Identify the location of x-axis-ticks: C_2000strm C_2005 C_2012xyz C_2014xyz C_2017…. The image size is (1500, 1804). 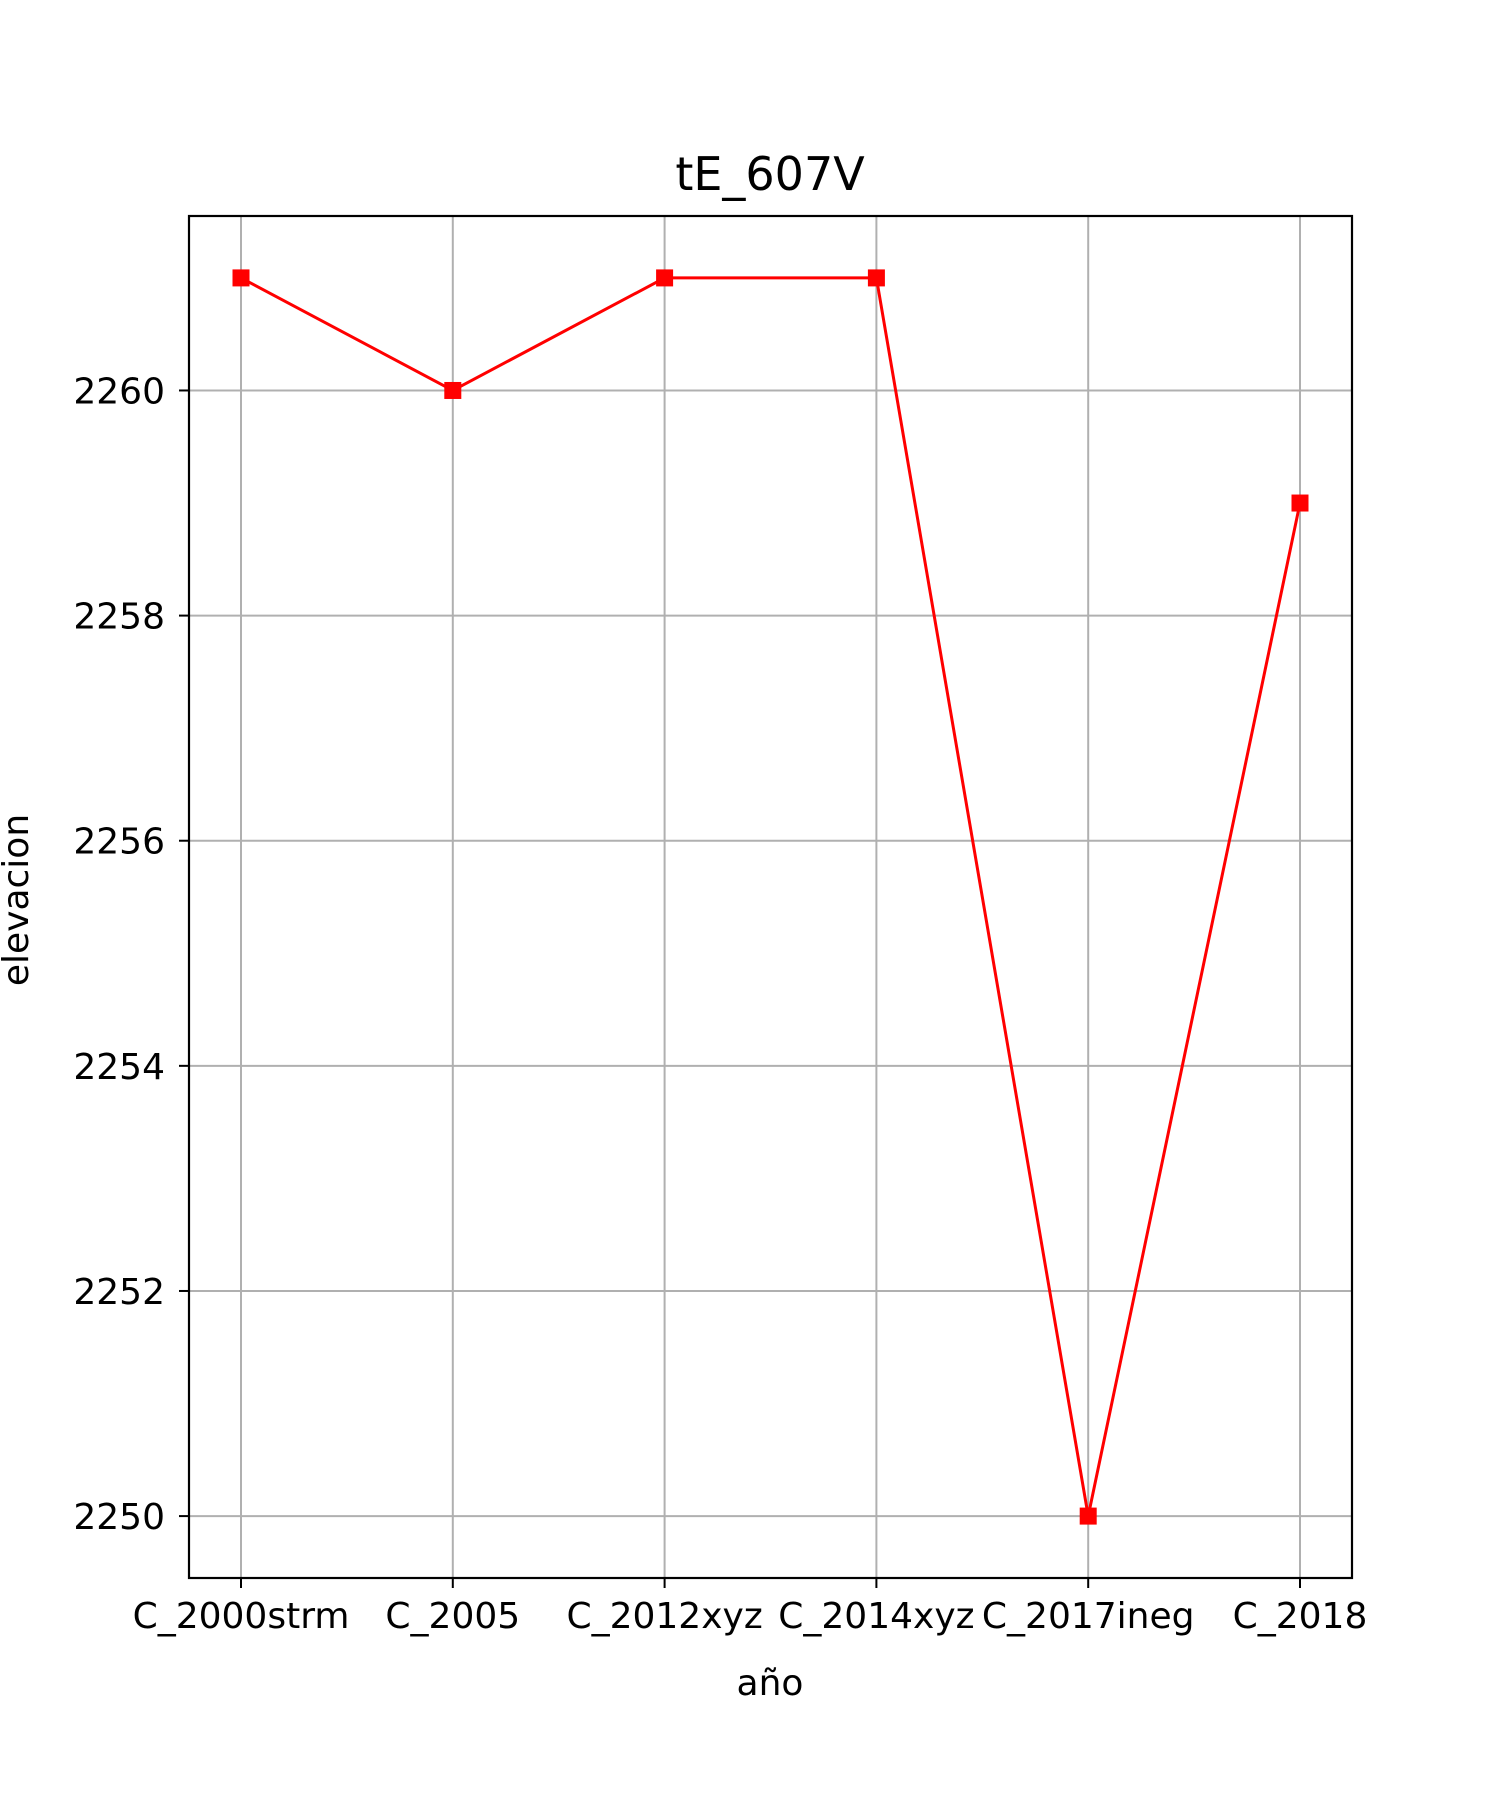
(750, 1607).